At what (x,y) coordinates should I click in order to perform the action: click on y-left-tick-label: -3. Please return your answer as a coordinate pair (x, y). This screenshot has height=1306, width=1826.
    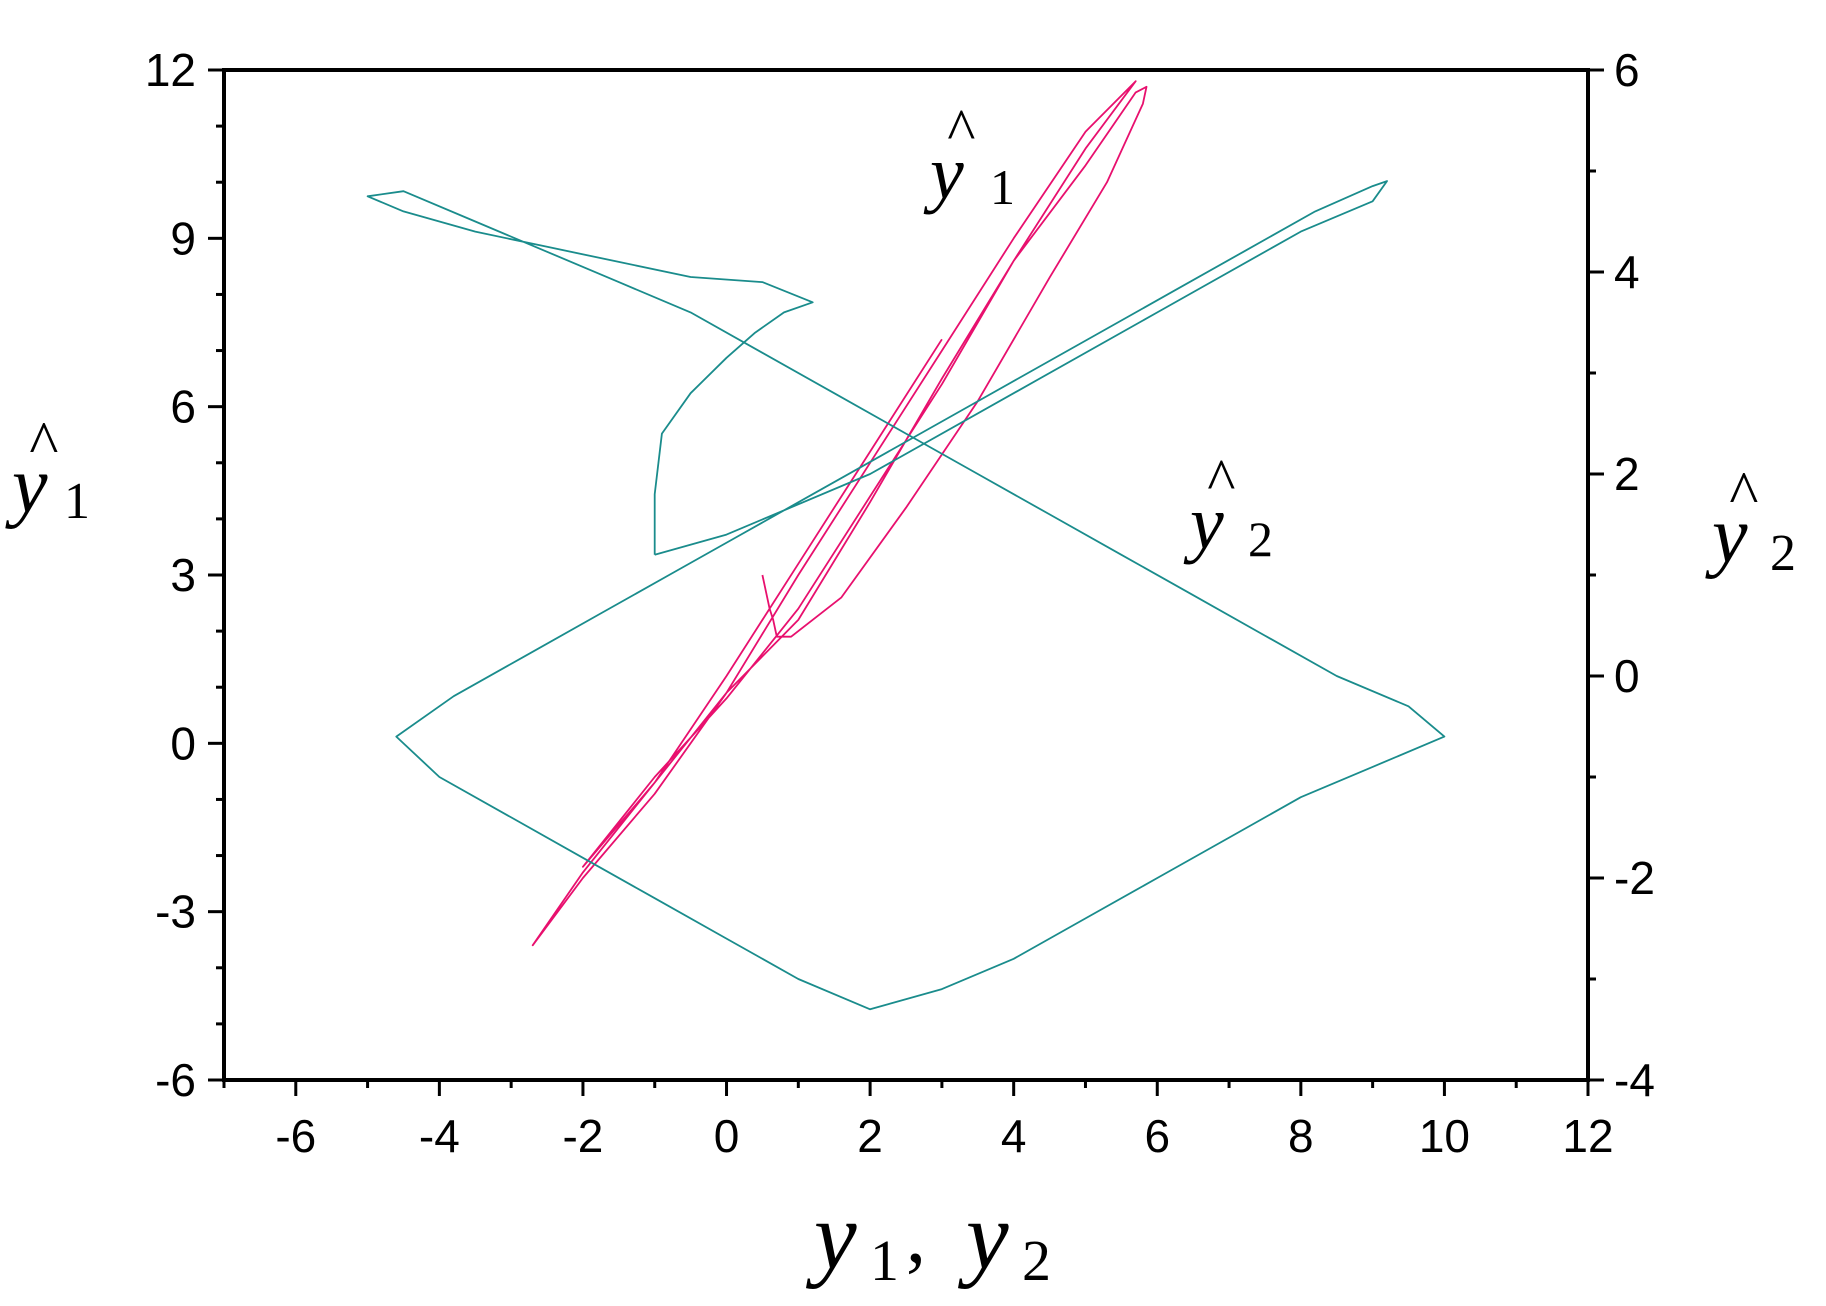
    Looking at the image, I should click on (175, 912).